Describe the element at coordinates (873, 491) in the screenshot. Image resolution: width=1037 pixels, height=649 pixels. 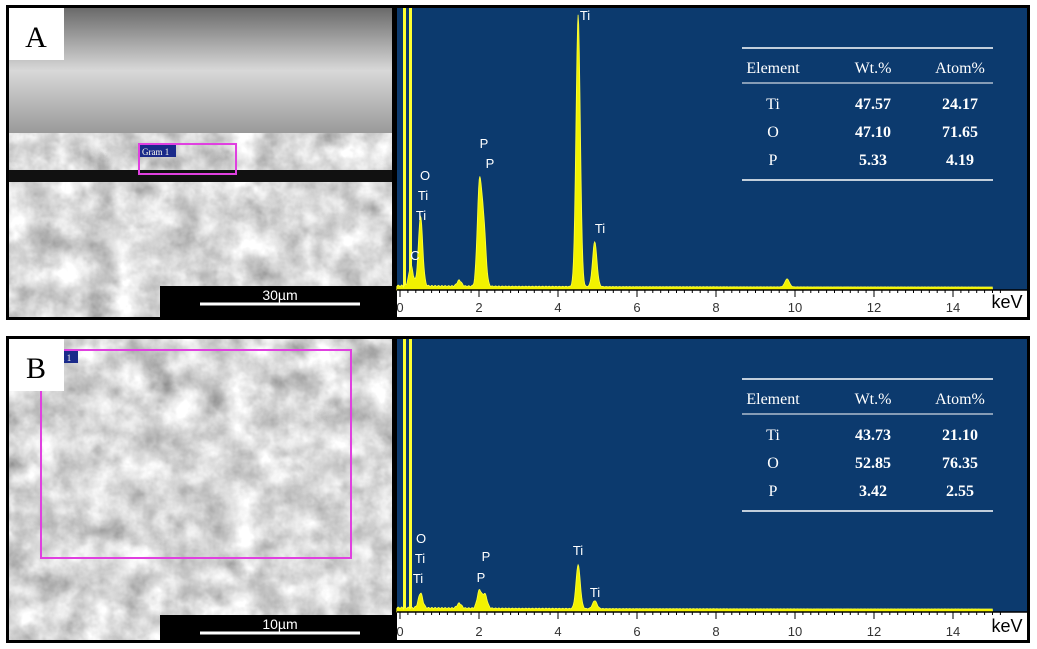
I see `table-cell: 3.42` at that location.